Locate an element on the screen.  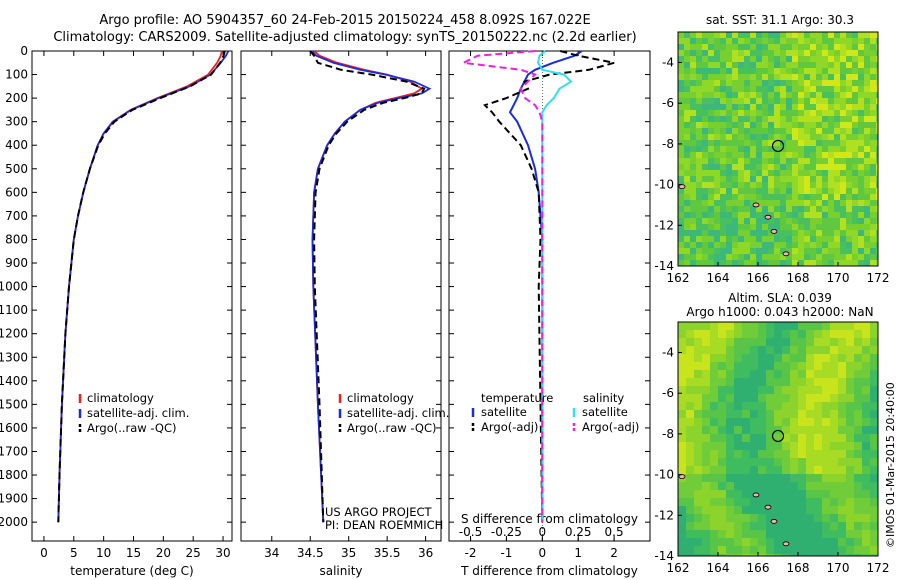
y-tick-label: 1800 is located at coordinates (14, 475).